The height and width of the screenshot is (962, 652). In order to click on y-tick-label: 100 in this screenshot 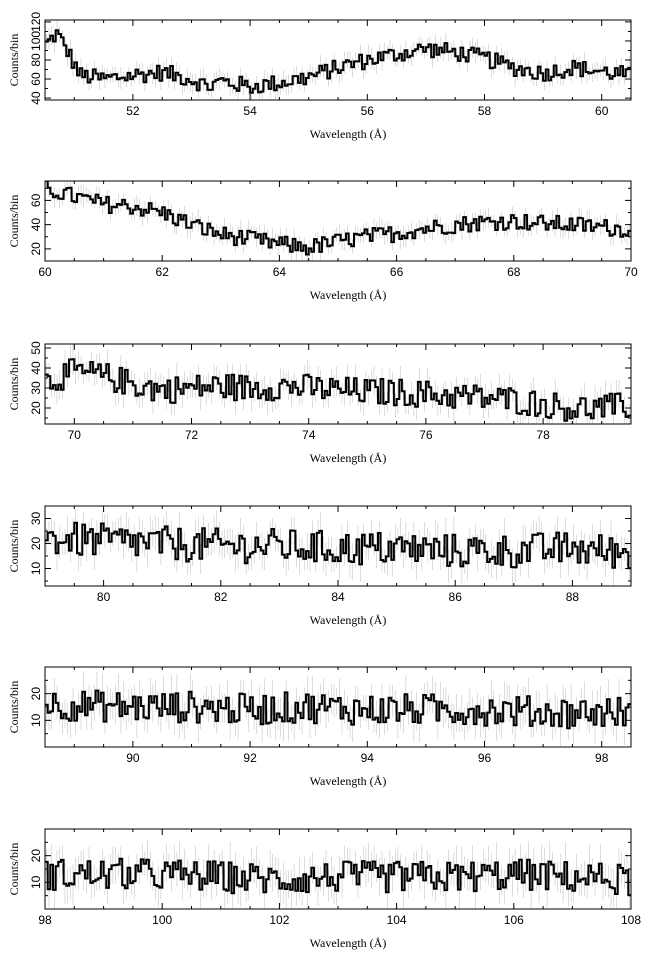, I will do `click(36, 41)`.